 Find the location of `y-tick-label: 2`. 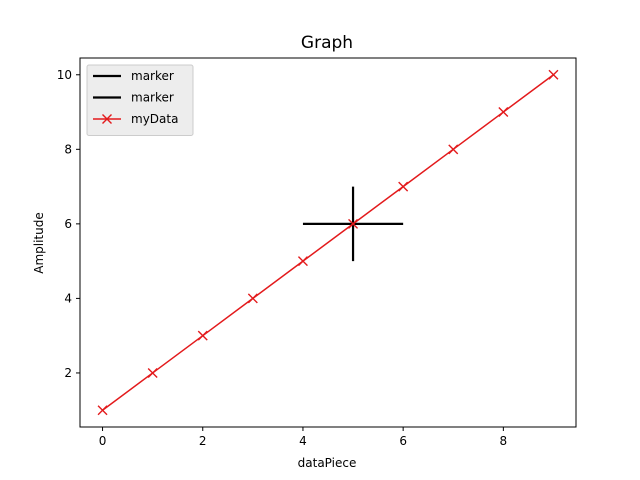

y-tick-label: 2 is located at coordinates (68, 373).